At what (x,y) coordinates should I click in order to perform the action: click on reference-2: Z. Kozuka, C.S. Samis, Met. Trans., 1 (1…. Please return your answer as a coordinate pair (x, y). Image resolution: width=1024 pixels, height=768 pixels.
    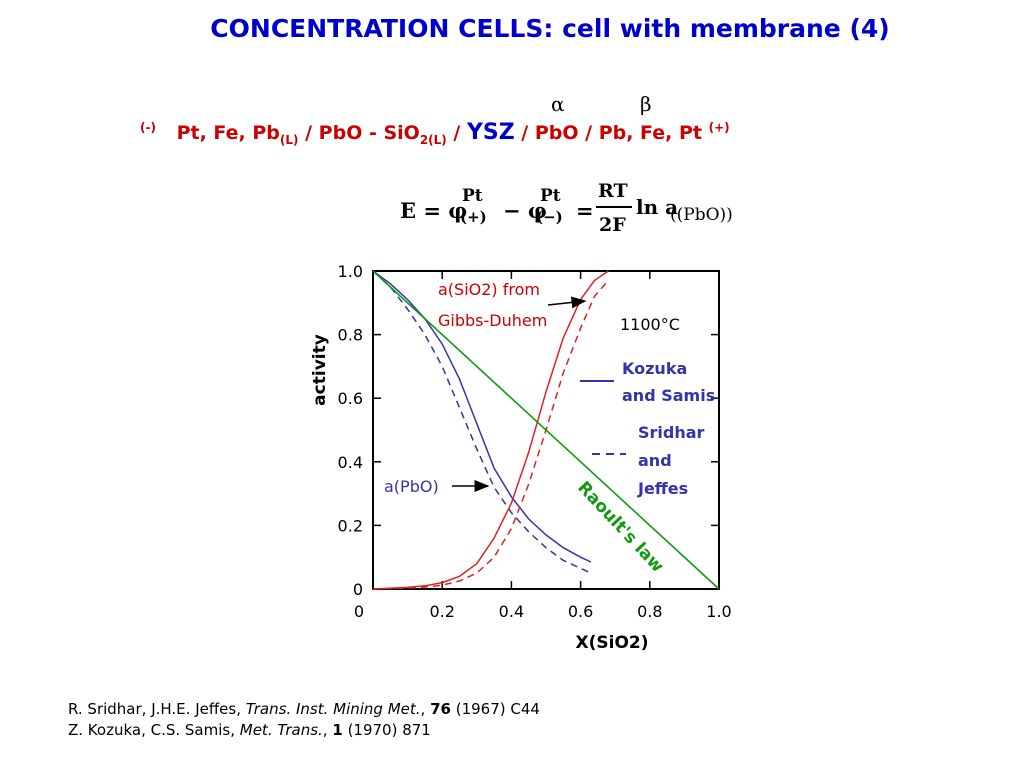
    Looking at the image, I should click on (304, 730).